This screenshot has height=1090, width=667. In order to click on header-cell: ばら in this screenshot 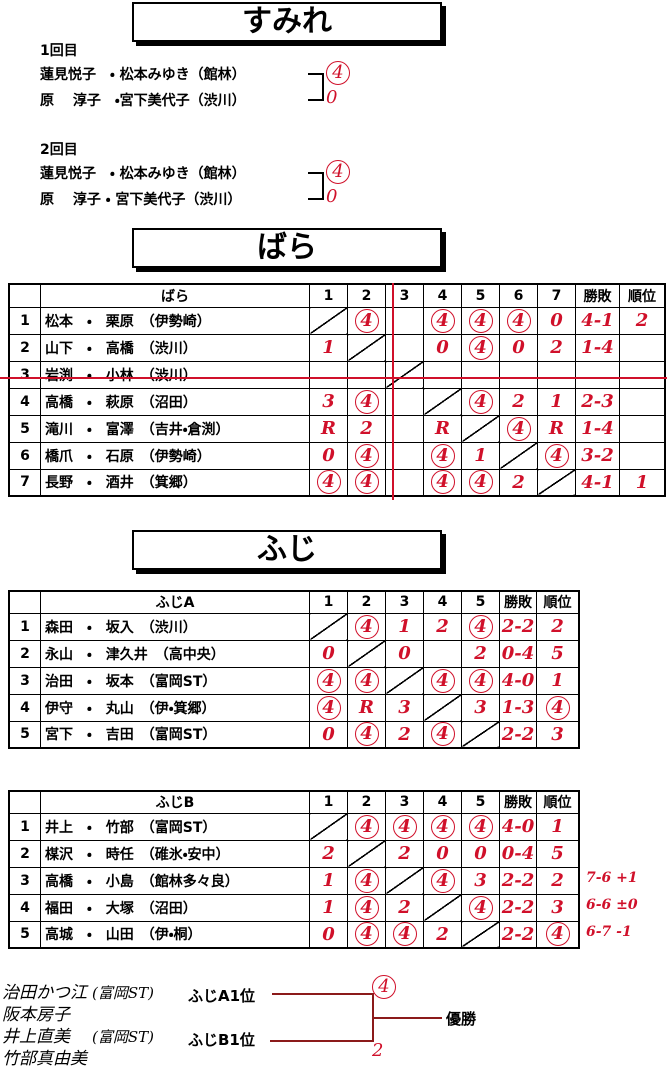, I will do `click(175, 295)`.